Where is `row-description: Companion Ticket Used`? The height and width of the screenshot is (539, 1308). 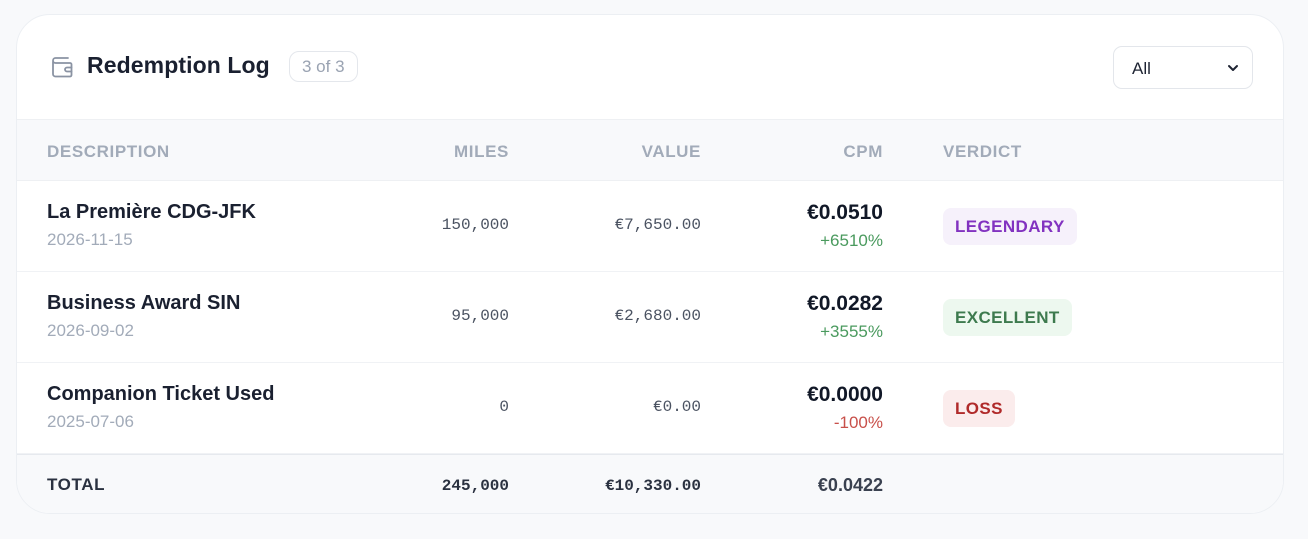
row-description: Companion Ticket Used is located at coordinates (161, 394).